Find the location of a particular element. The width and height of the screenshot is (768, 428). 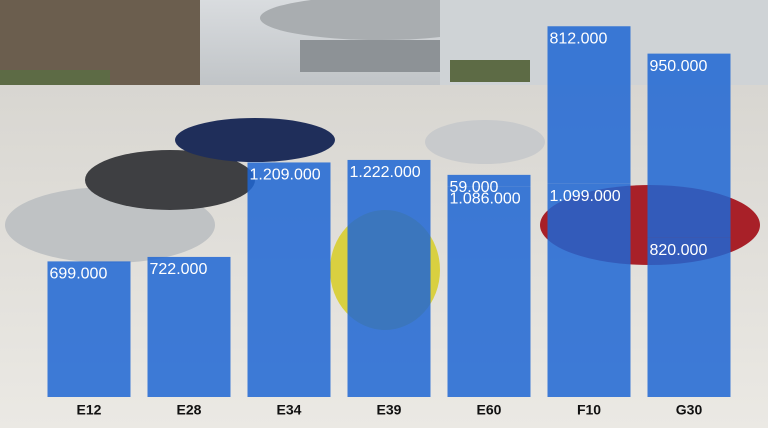

x-tick-label: E28 is located at coordinates (189, 410).